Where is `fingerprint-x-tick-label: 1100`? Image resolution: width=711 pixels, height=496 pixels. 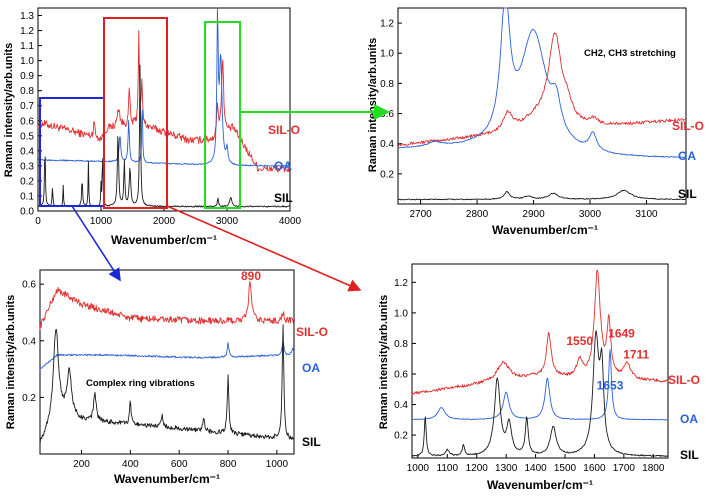
fingerprint-x-tick-label: 1100 is located at coordinates (448, 468).